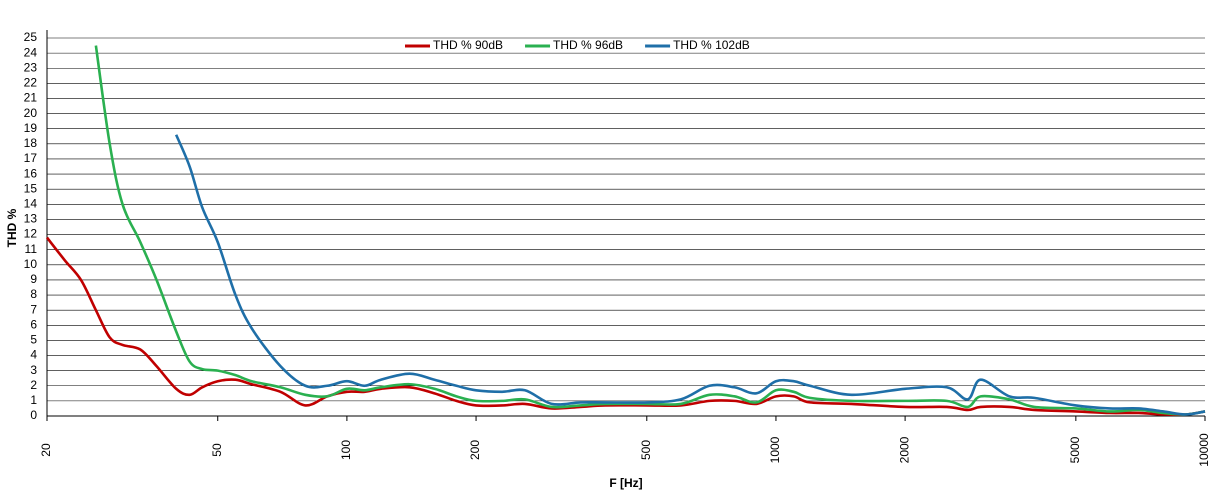  Describe the element at coordinates (31, 173) in the screenshot. I see `y-tick-label: 16` at that location.